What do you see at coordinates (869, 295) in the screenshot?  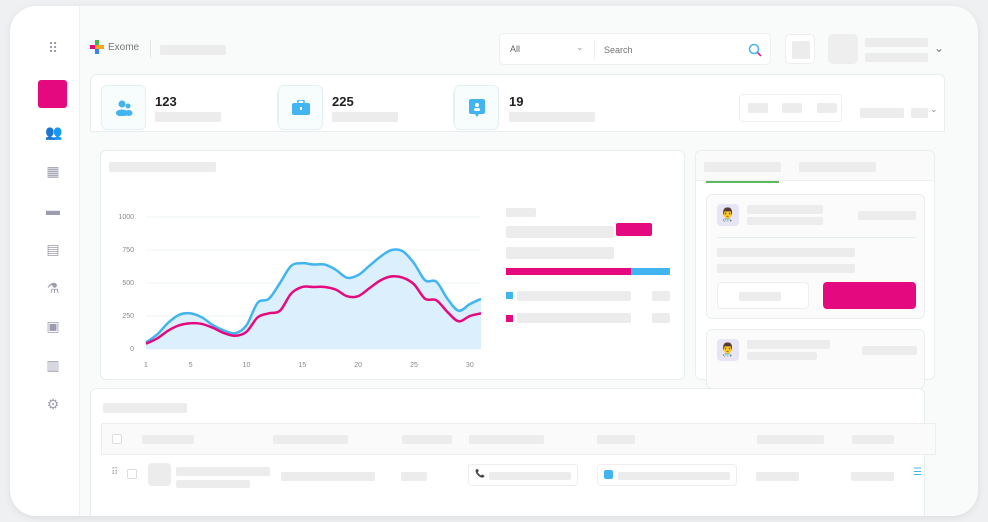 I see `primary-button` at bounding box center [869, 295].